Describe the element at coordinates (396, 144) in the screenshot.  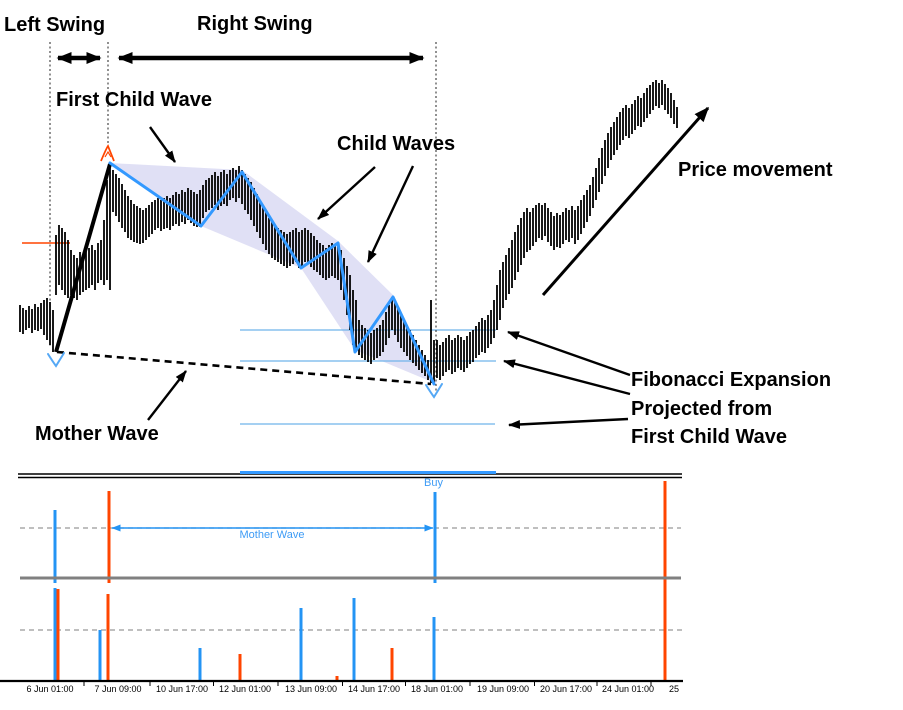
I see `child-waves-label: Child Waves` at that location.